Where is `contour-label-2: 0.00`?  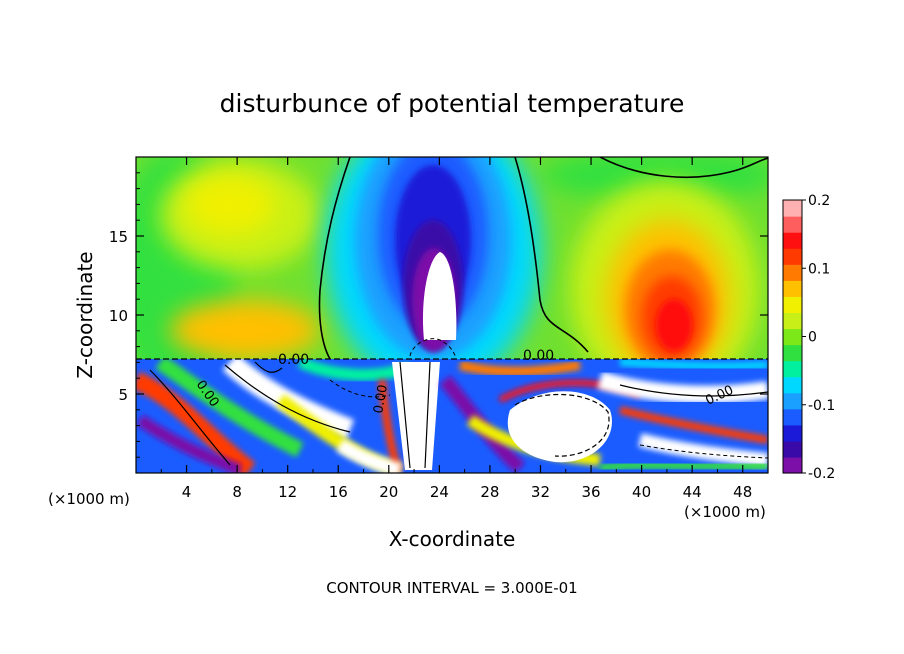 contour-label-2: 0.00 is located at coordinates (538, 356).